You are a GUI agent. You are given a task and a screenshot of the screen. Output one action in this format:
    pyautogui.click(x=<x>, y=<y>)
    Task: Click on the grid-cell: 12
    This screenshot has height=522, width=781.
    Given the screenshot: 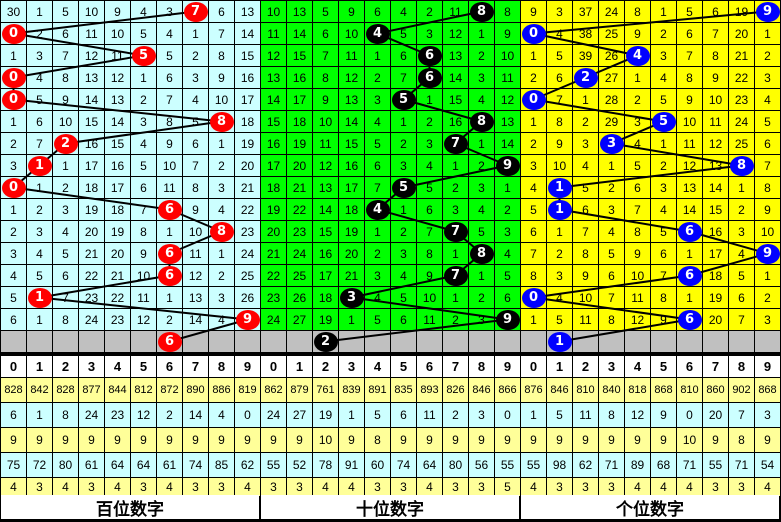 What is the action you would take?
    pyautogui.click(x=91, y=55)
    